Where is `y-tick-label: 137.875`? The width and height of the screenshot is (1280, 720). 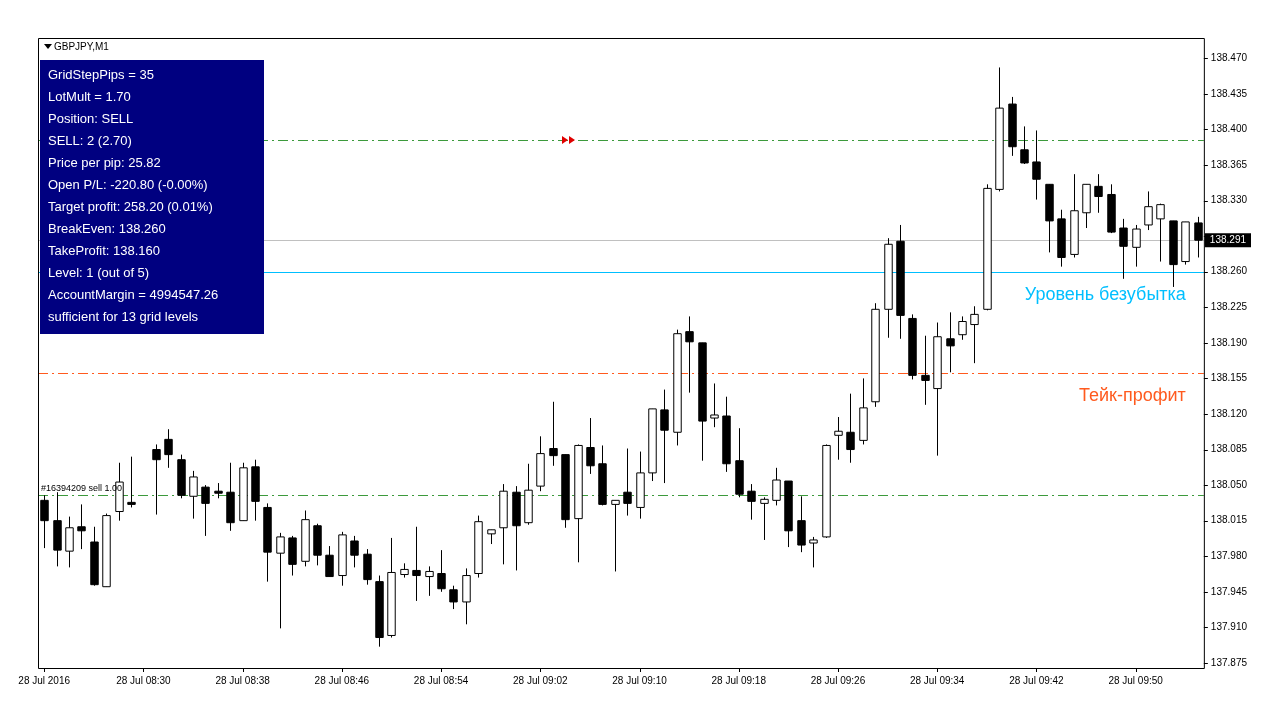 y-tick-label: 137.875 is located at coordinates (1229, 662).